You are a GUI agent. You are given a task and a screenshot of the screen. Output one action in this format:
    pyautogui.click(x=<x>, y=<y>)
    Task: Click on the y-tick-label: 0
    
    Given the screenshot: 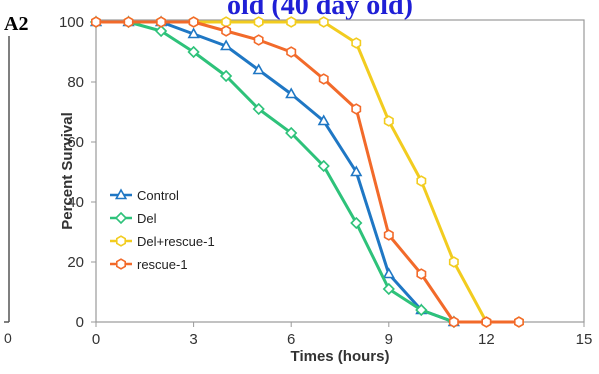 What is the action you would take?
    pyautogui.click(x=80, y=322)
    